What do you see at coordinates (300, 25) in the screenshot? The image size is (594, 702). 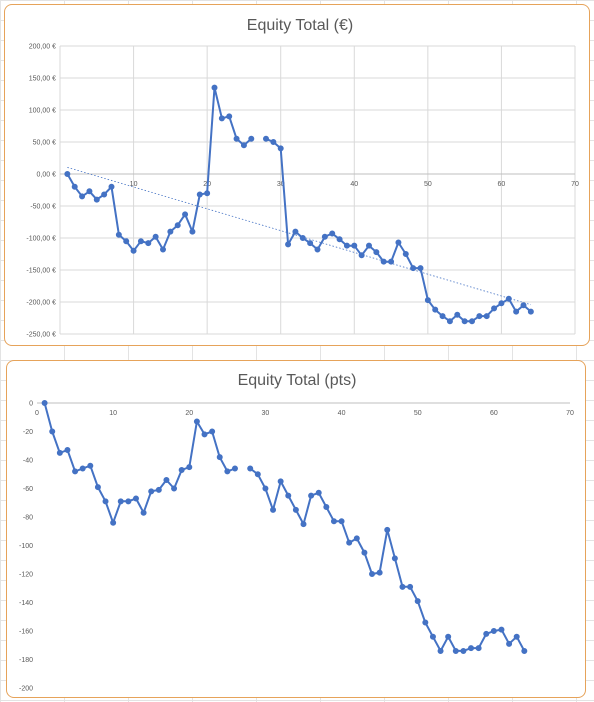 I see `chart-title: Equity Total (€)` at bounding box center [300, 25].